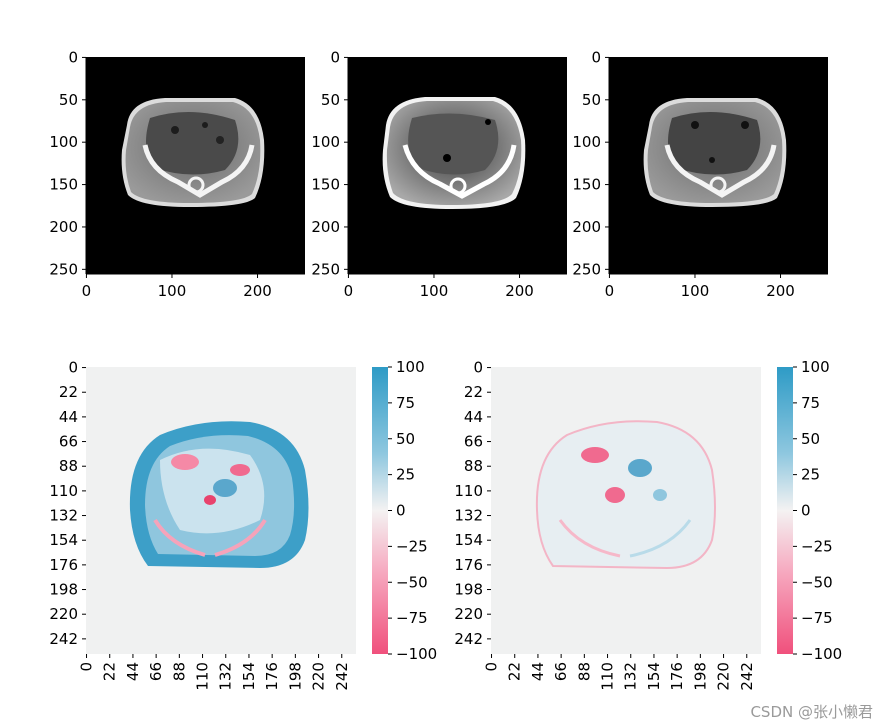 The image size is (887, 728). I want to click on watermark: CSDN @张小懒君, so click(811, 712).